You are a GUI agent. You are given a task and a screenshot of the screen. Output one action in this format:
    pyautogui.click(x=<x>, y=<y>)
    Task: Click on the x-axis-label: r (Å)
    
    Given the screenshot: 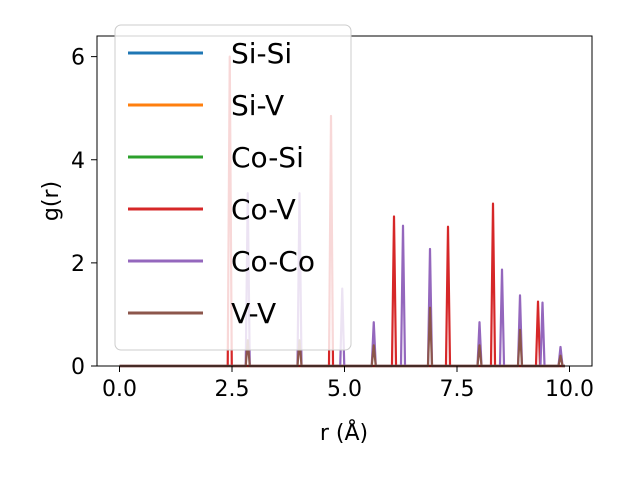 What is the action you would take?
    pyautogui.click(x=344, y=432)
    